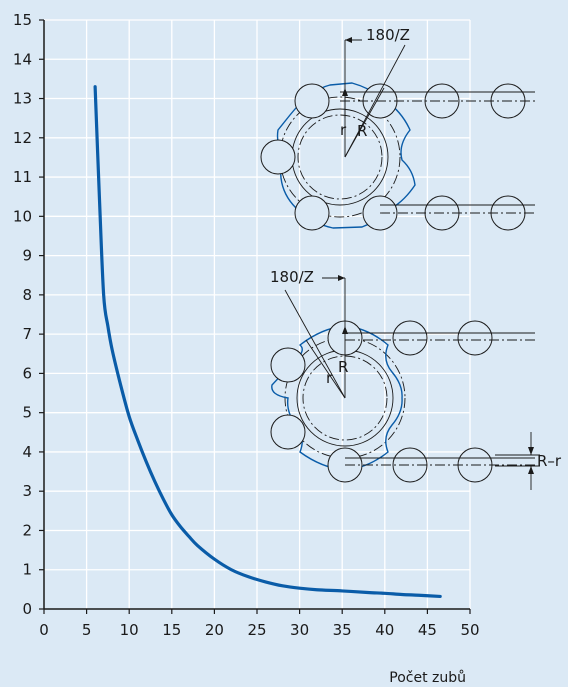 The height and width of the screenshot is (687, 568). I want to click on y-tick-label-6: 6, so click(27, 373).